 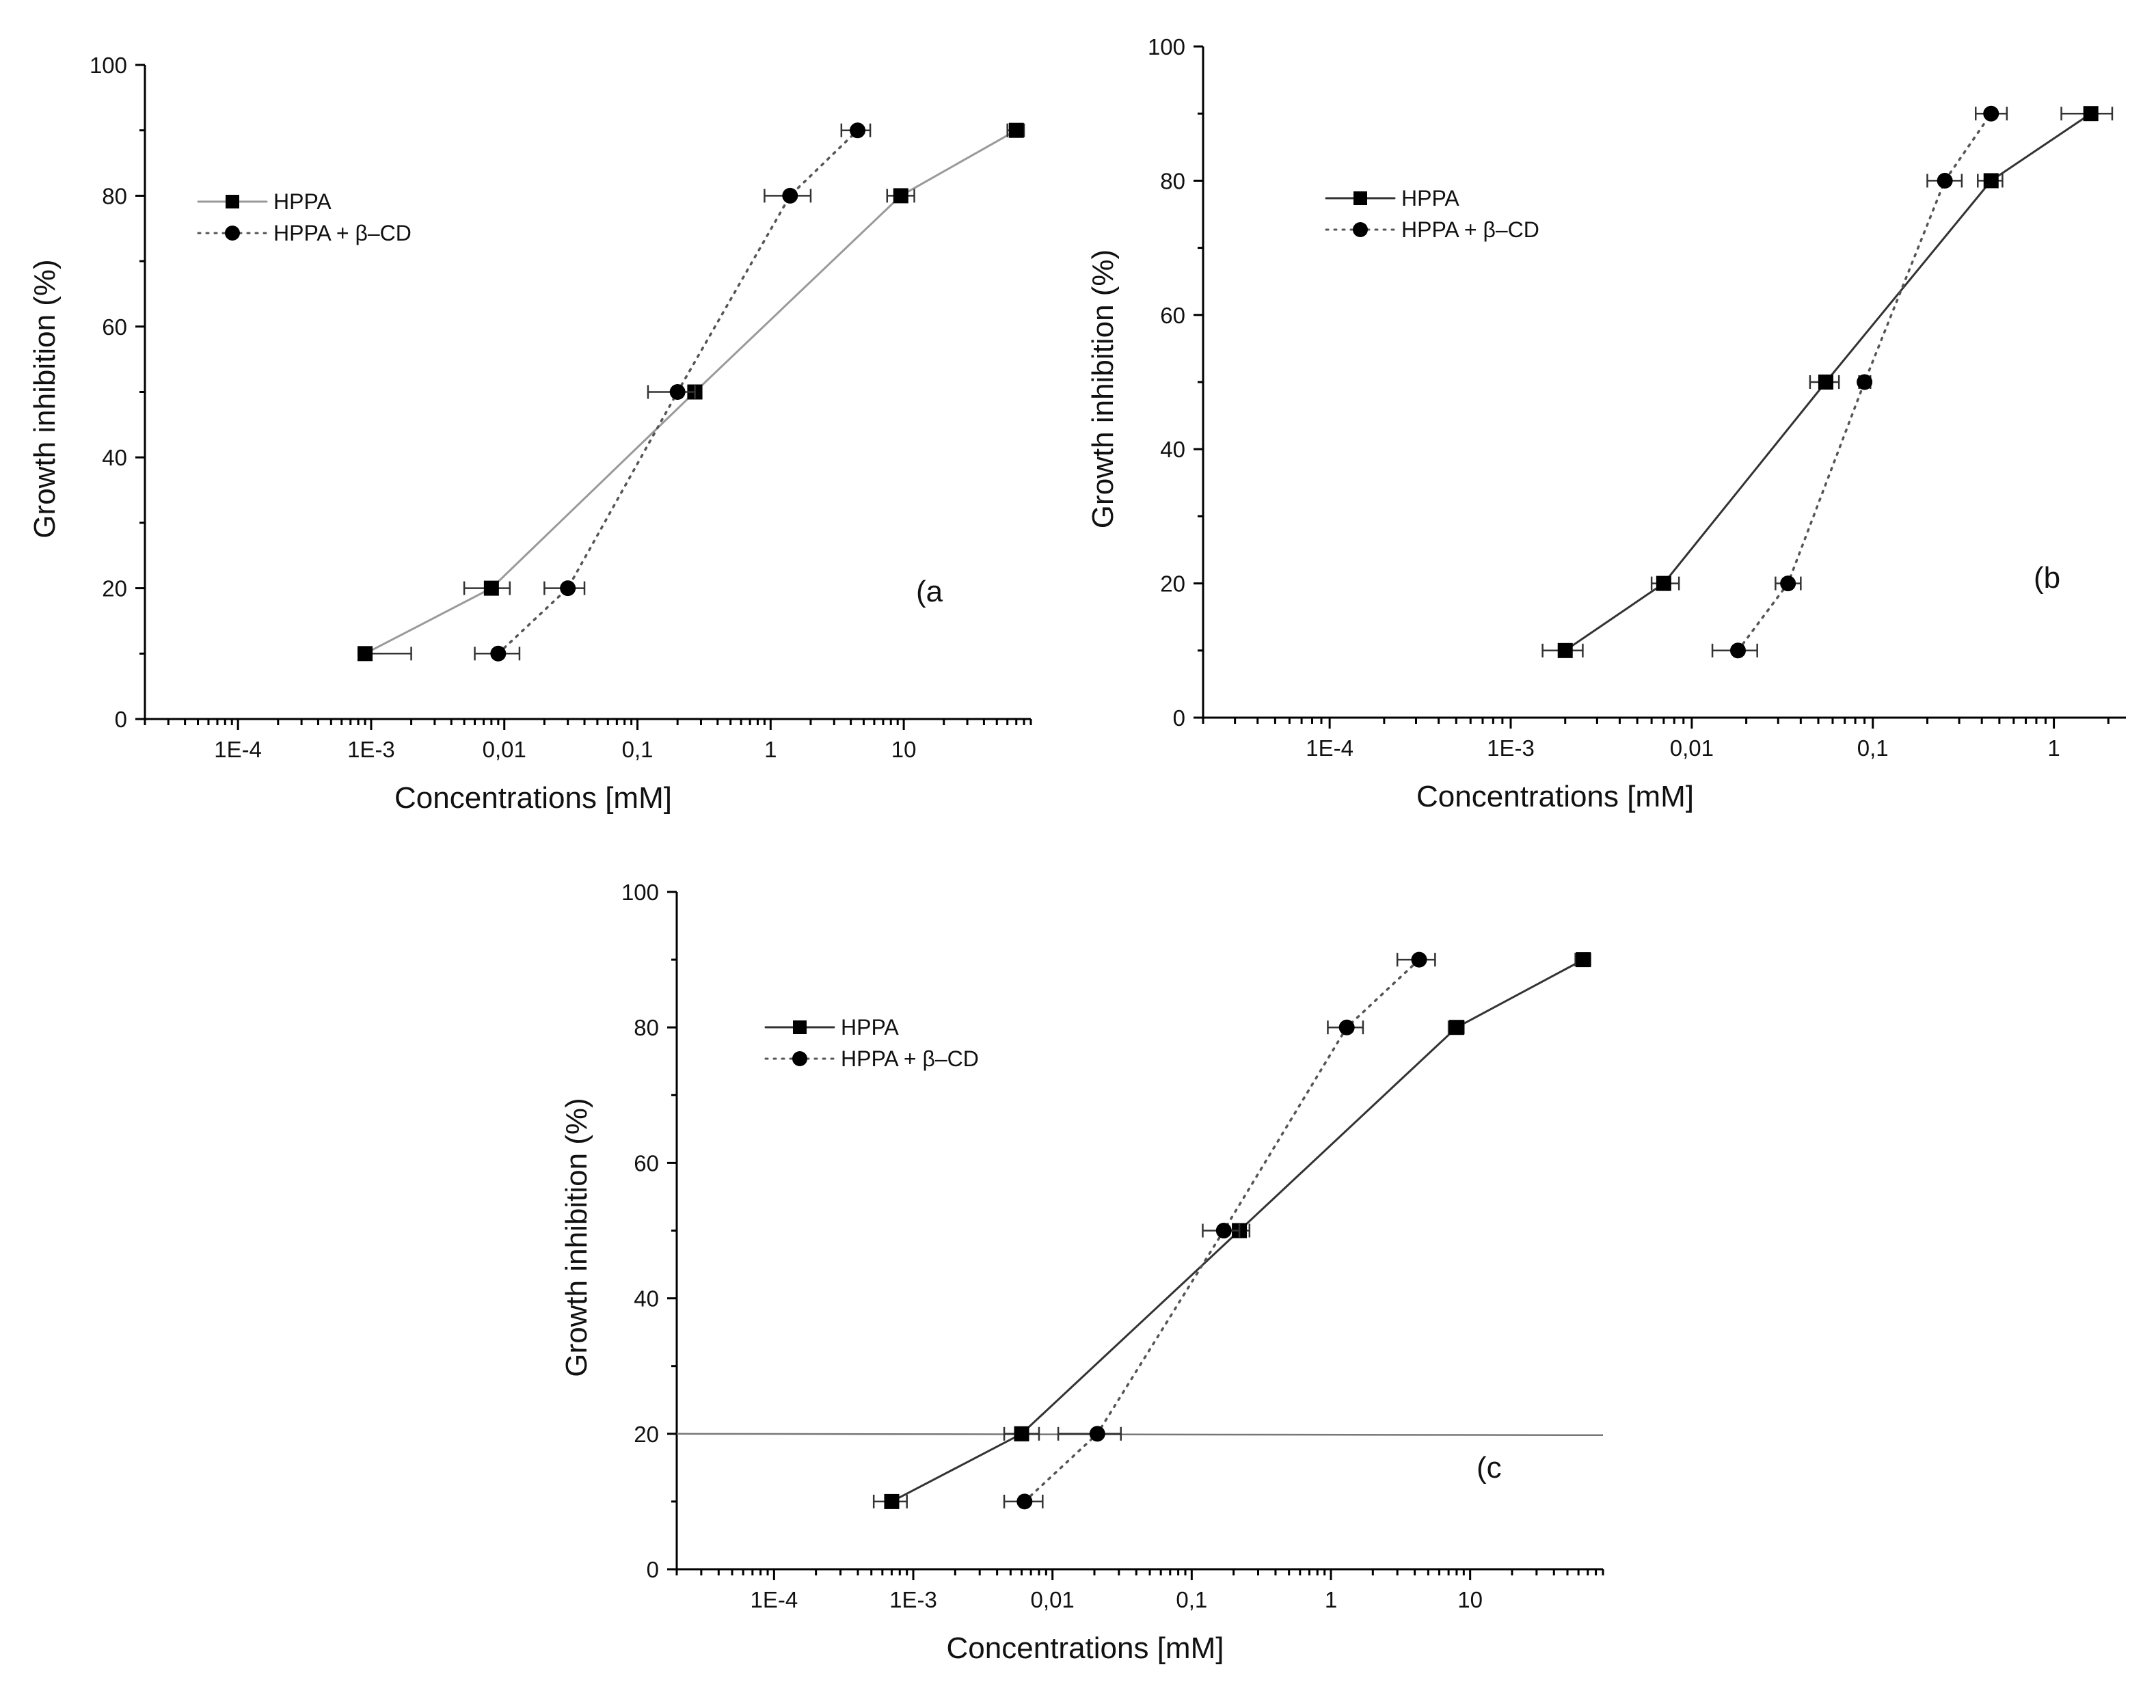 I want to click on series-hppa, so click(x=1827, y=382).